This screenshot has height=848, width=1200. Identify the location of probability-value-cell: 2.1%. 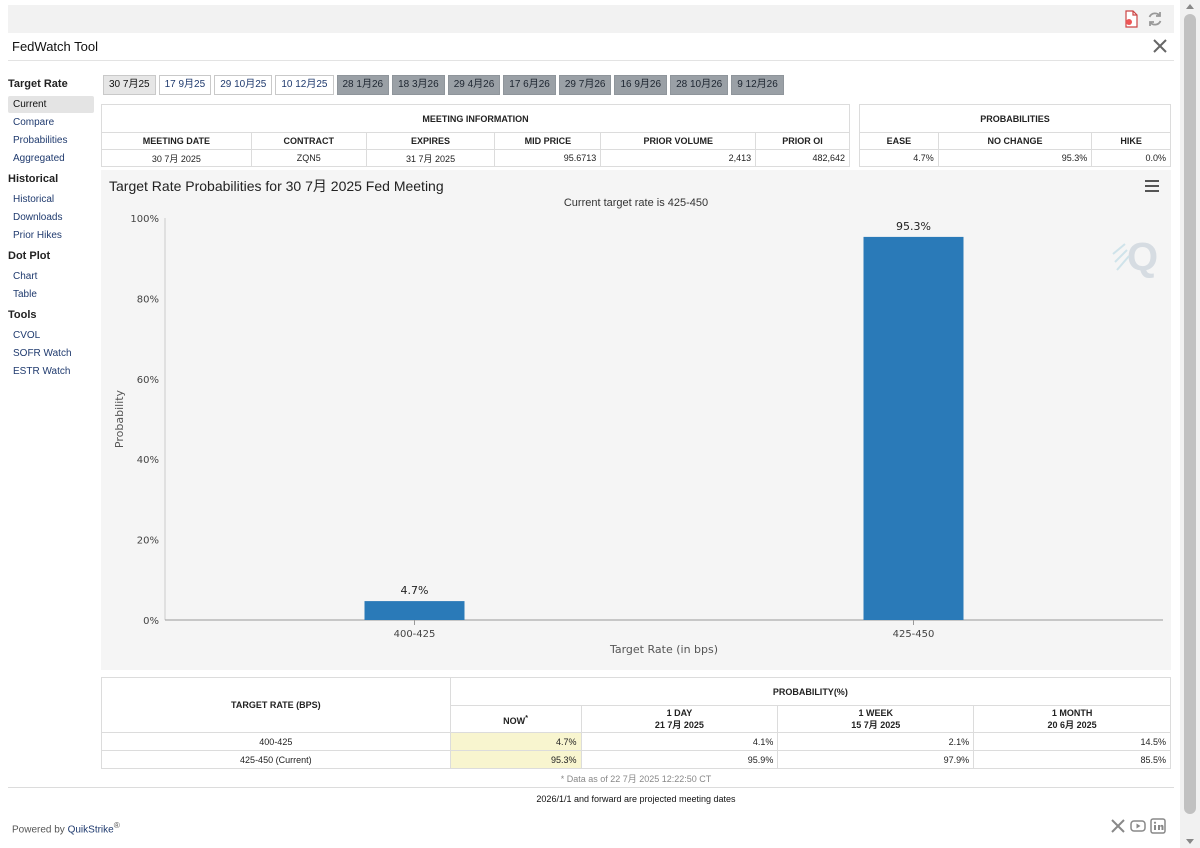
(876, 741).